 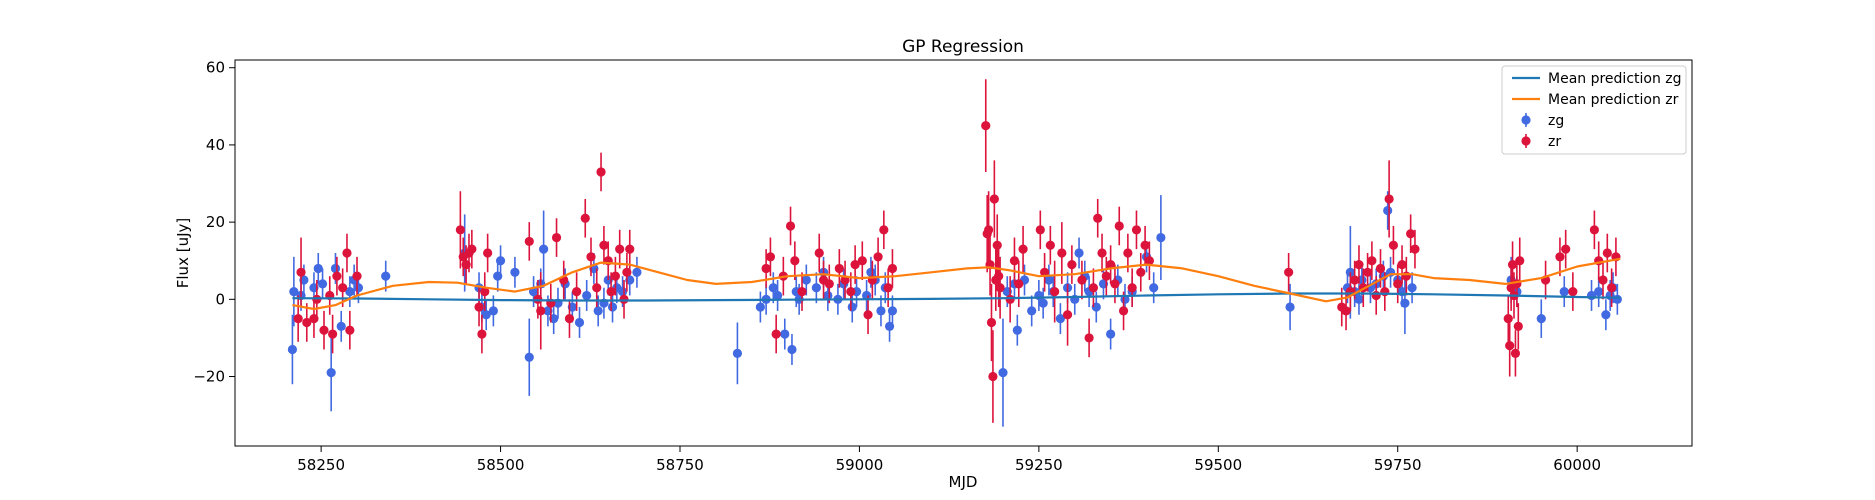 I want to click on y-axis-label: Flux [uJy], so click(x=183, y=253).